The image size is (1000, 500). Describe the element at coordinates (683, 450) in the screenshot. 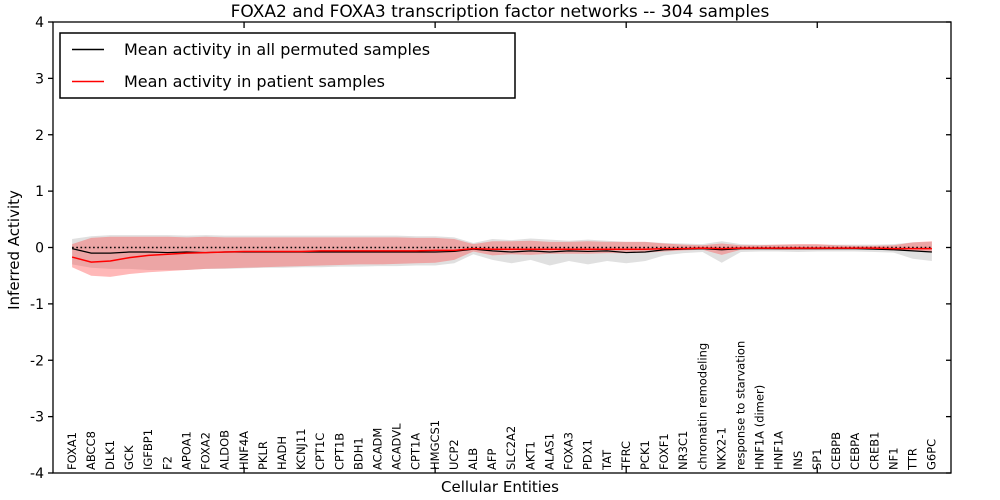

I see `category-label: NR3C1` at that location.